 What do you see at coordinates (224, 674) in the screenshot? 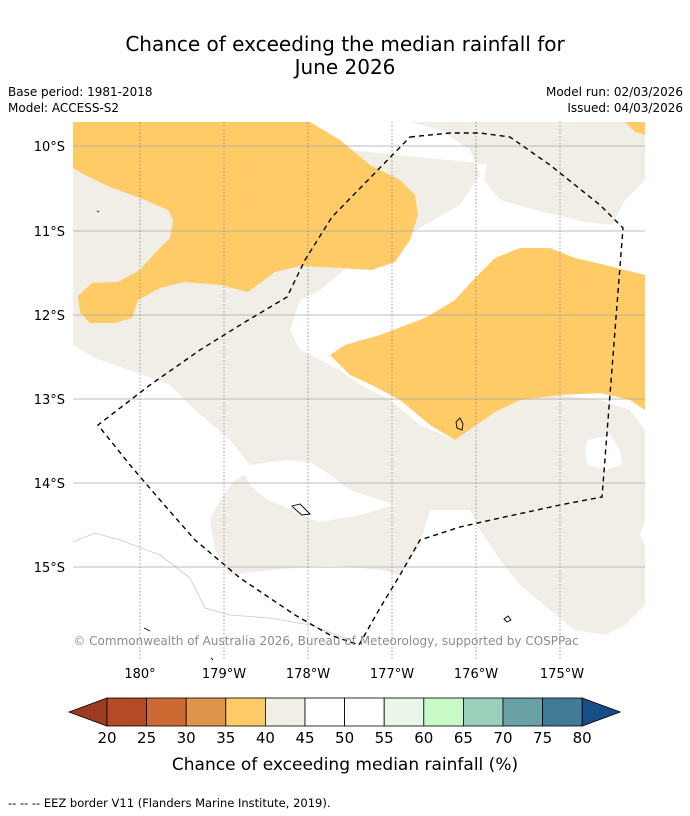
I see `lon-label: 179°W` at bounding box center [224, 674].